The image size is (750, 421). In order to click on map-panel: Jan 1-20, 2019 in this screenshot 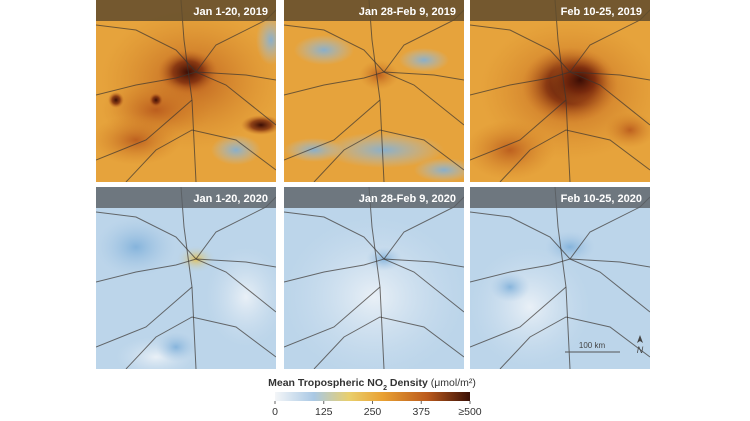, I will do `click(186, 91)`.